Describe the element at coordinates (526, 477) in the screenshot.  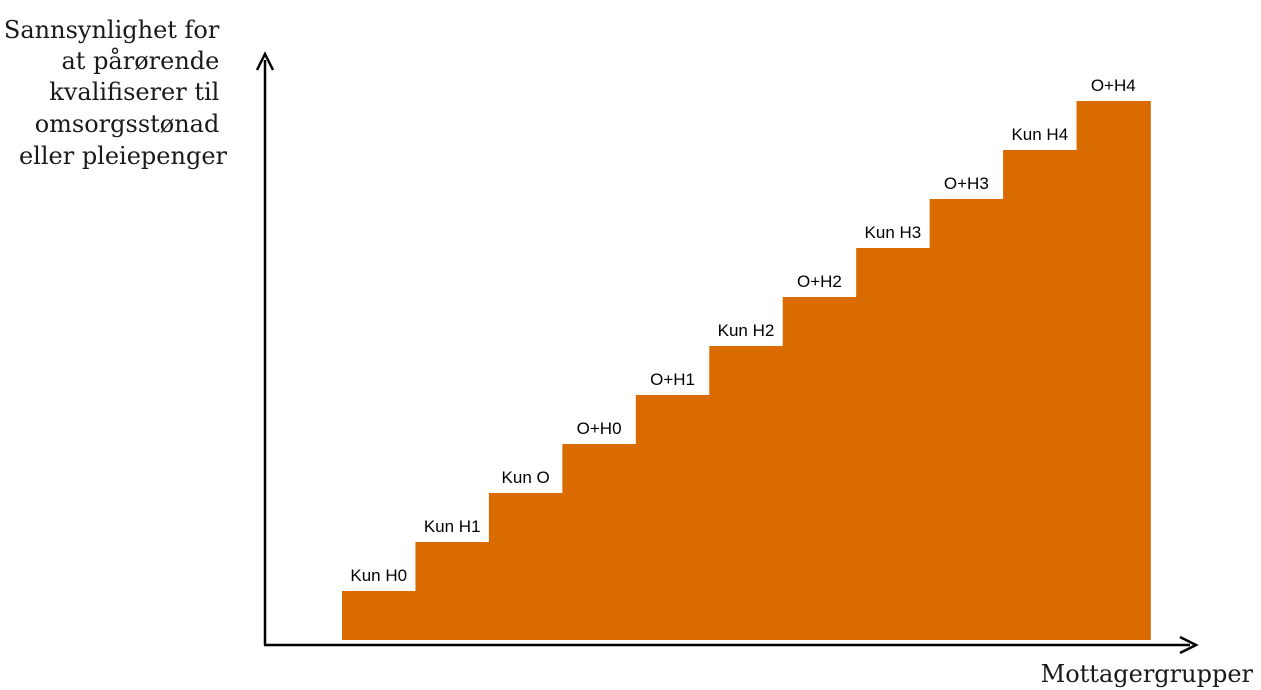
I see `bar-label-3: Kun O` at that location.